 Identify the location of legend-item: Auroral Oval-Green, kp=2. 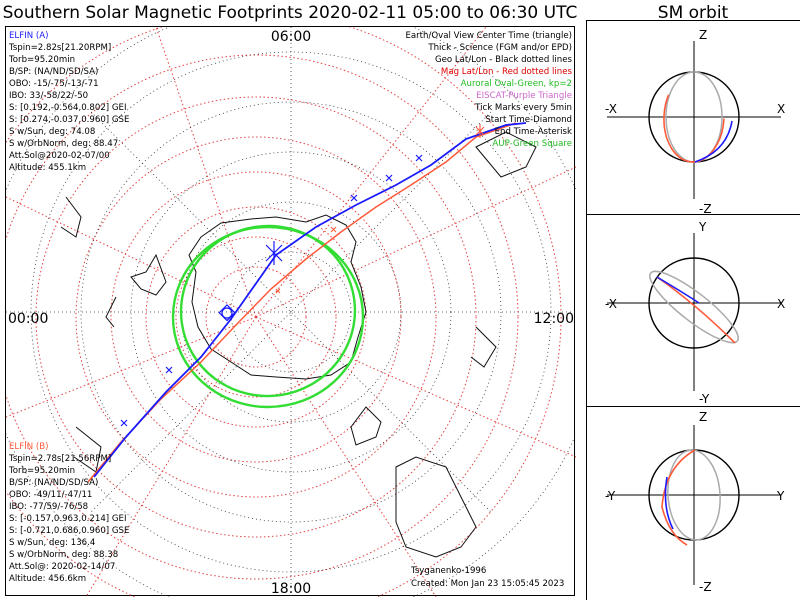
(516, 84).